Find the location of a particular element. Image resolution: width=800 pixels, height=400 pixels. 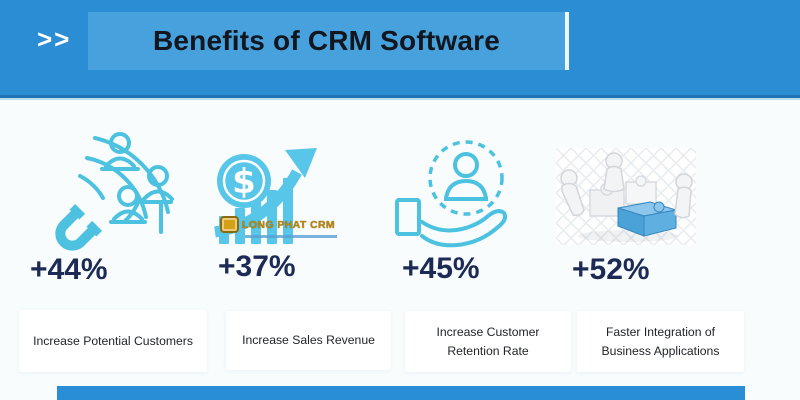

stat-value-sales-revenue: +37% is located at coordinates (257, 266).